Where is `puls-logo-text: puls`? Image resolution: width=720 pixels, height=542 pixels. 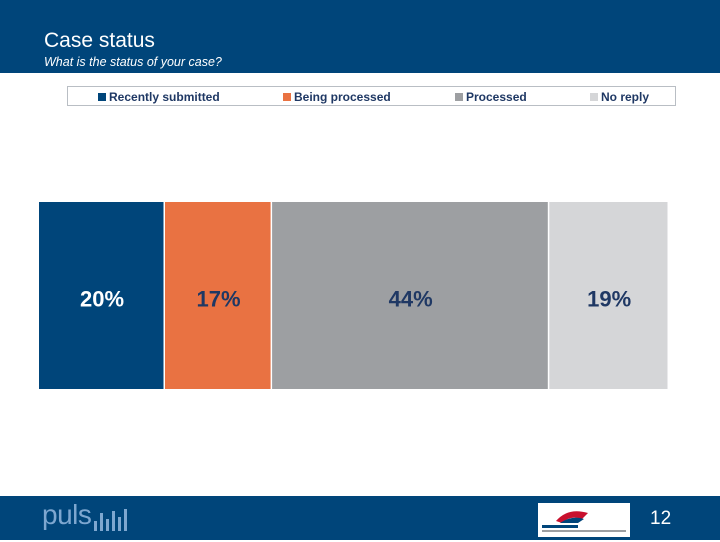 puls-logo-text: puls is located at coordinates (67, 514).